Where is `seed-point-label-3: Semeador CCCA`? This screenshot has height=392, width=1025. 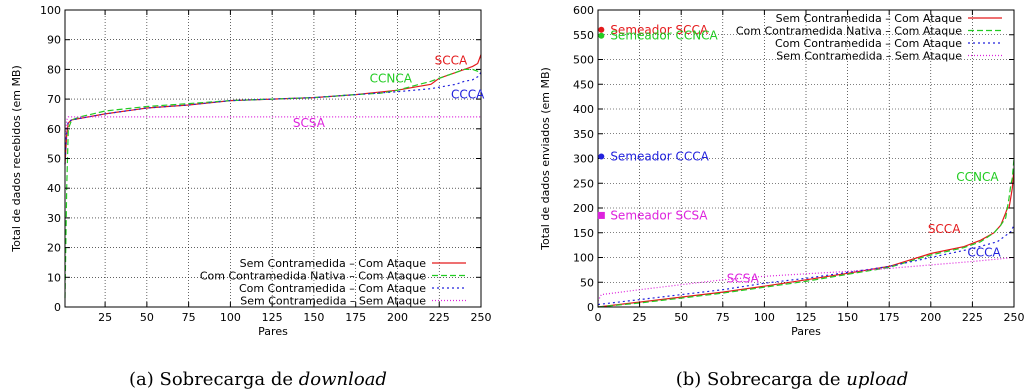 seed-point-label-3: Semeador CCCA is located at coordinates (659, 157).